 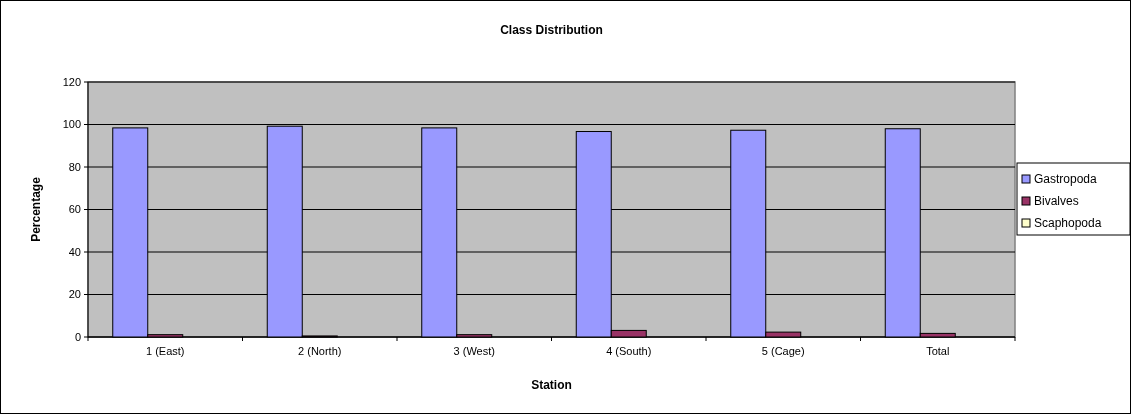 What do you see at coordinates (551, 385) in the screenshot?
I see `x-axis-title: Station` at bounding box center [551, 385].